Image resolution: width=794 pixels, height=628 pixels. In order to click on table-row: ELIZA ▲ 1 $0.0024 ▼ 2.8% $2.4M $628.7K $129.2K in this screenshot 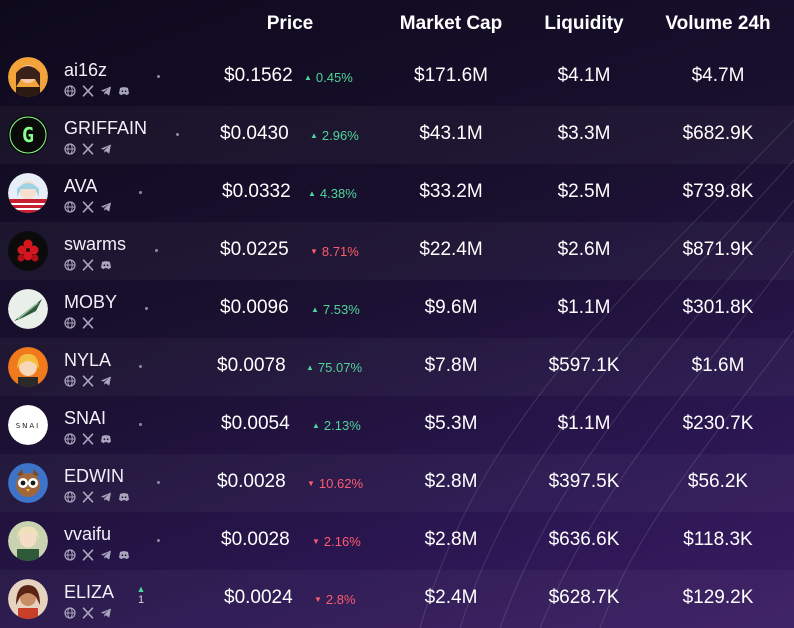, I will do `click(397, 599)`.